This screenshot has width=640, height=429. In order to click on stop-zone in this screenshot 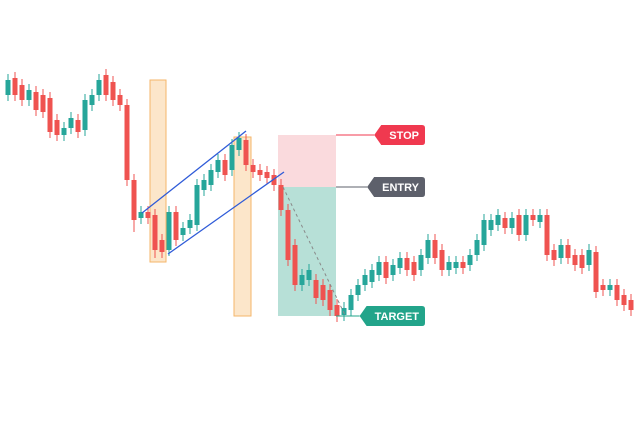, I will do `click(307, 161)`.